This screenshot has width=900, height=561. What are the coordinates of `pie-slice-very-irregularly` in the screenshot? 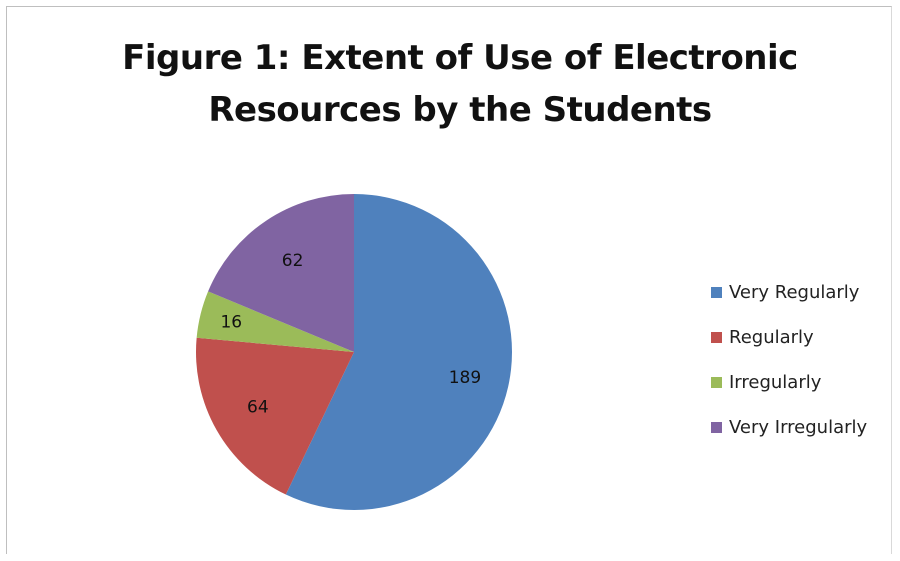 It's located at (281, 273).